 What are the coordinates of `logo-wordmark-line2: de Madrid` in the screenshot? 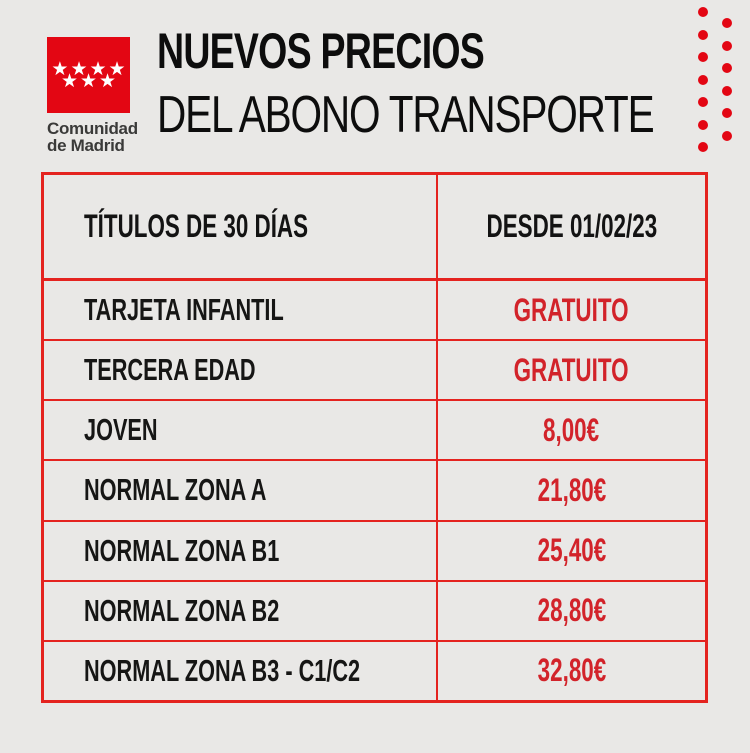 It's located at (86, 146).